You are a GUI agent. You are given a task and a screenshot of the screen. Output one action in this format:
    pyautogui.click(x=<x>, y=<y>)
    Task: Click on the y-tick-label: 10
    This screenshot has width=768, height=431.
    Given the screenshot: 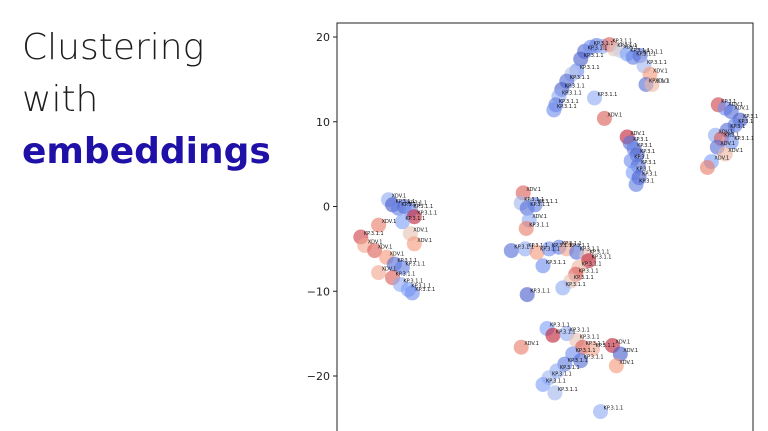 What is the action you would take?
    pyautogui.click(x=323, y=122)
    